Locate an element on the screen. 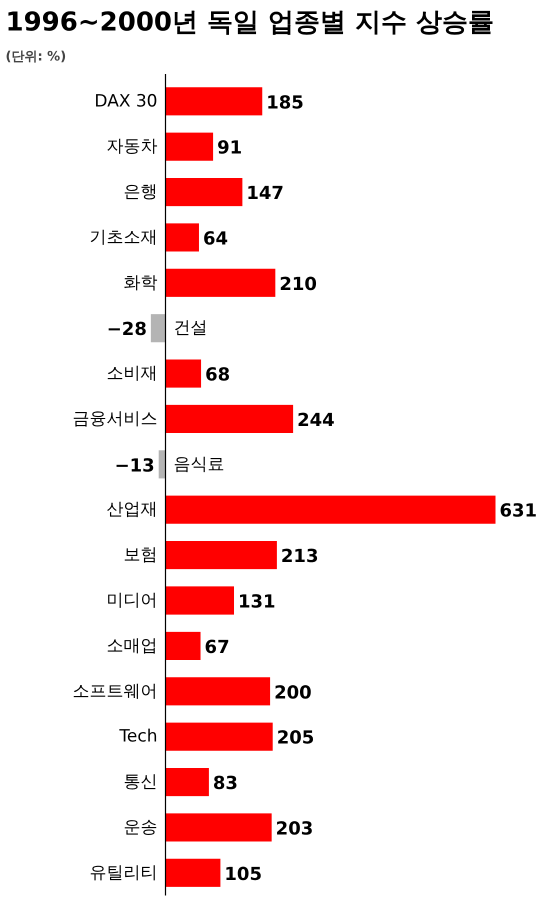 This screenshot has width=550, height=907. data-label: 185 is located at coordinates (285, 103).